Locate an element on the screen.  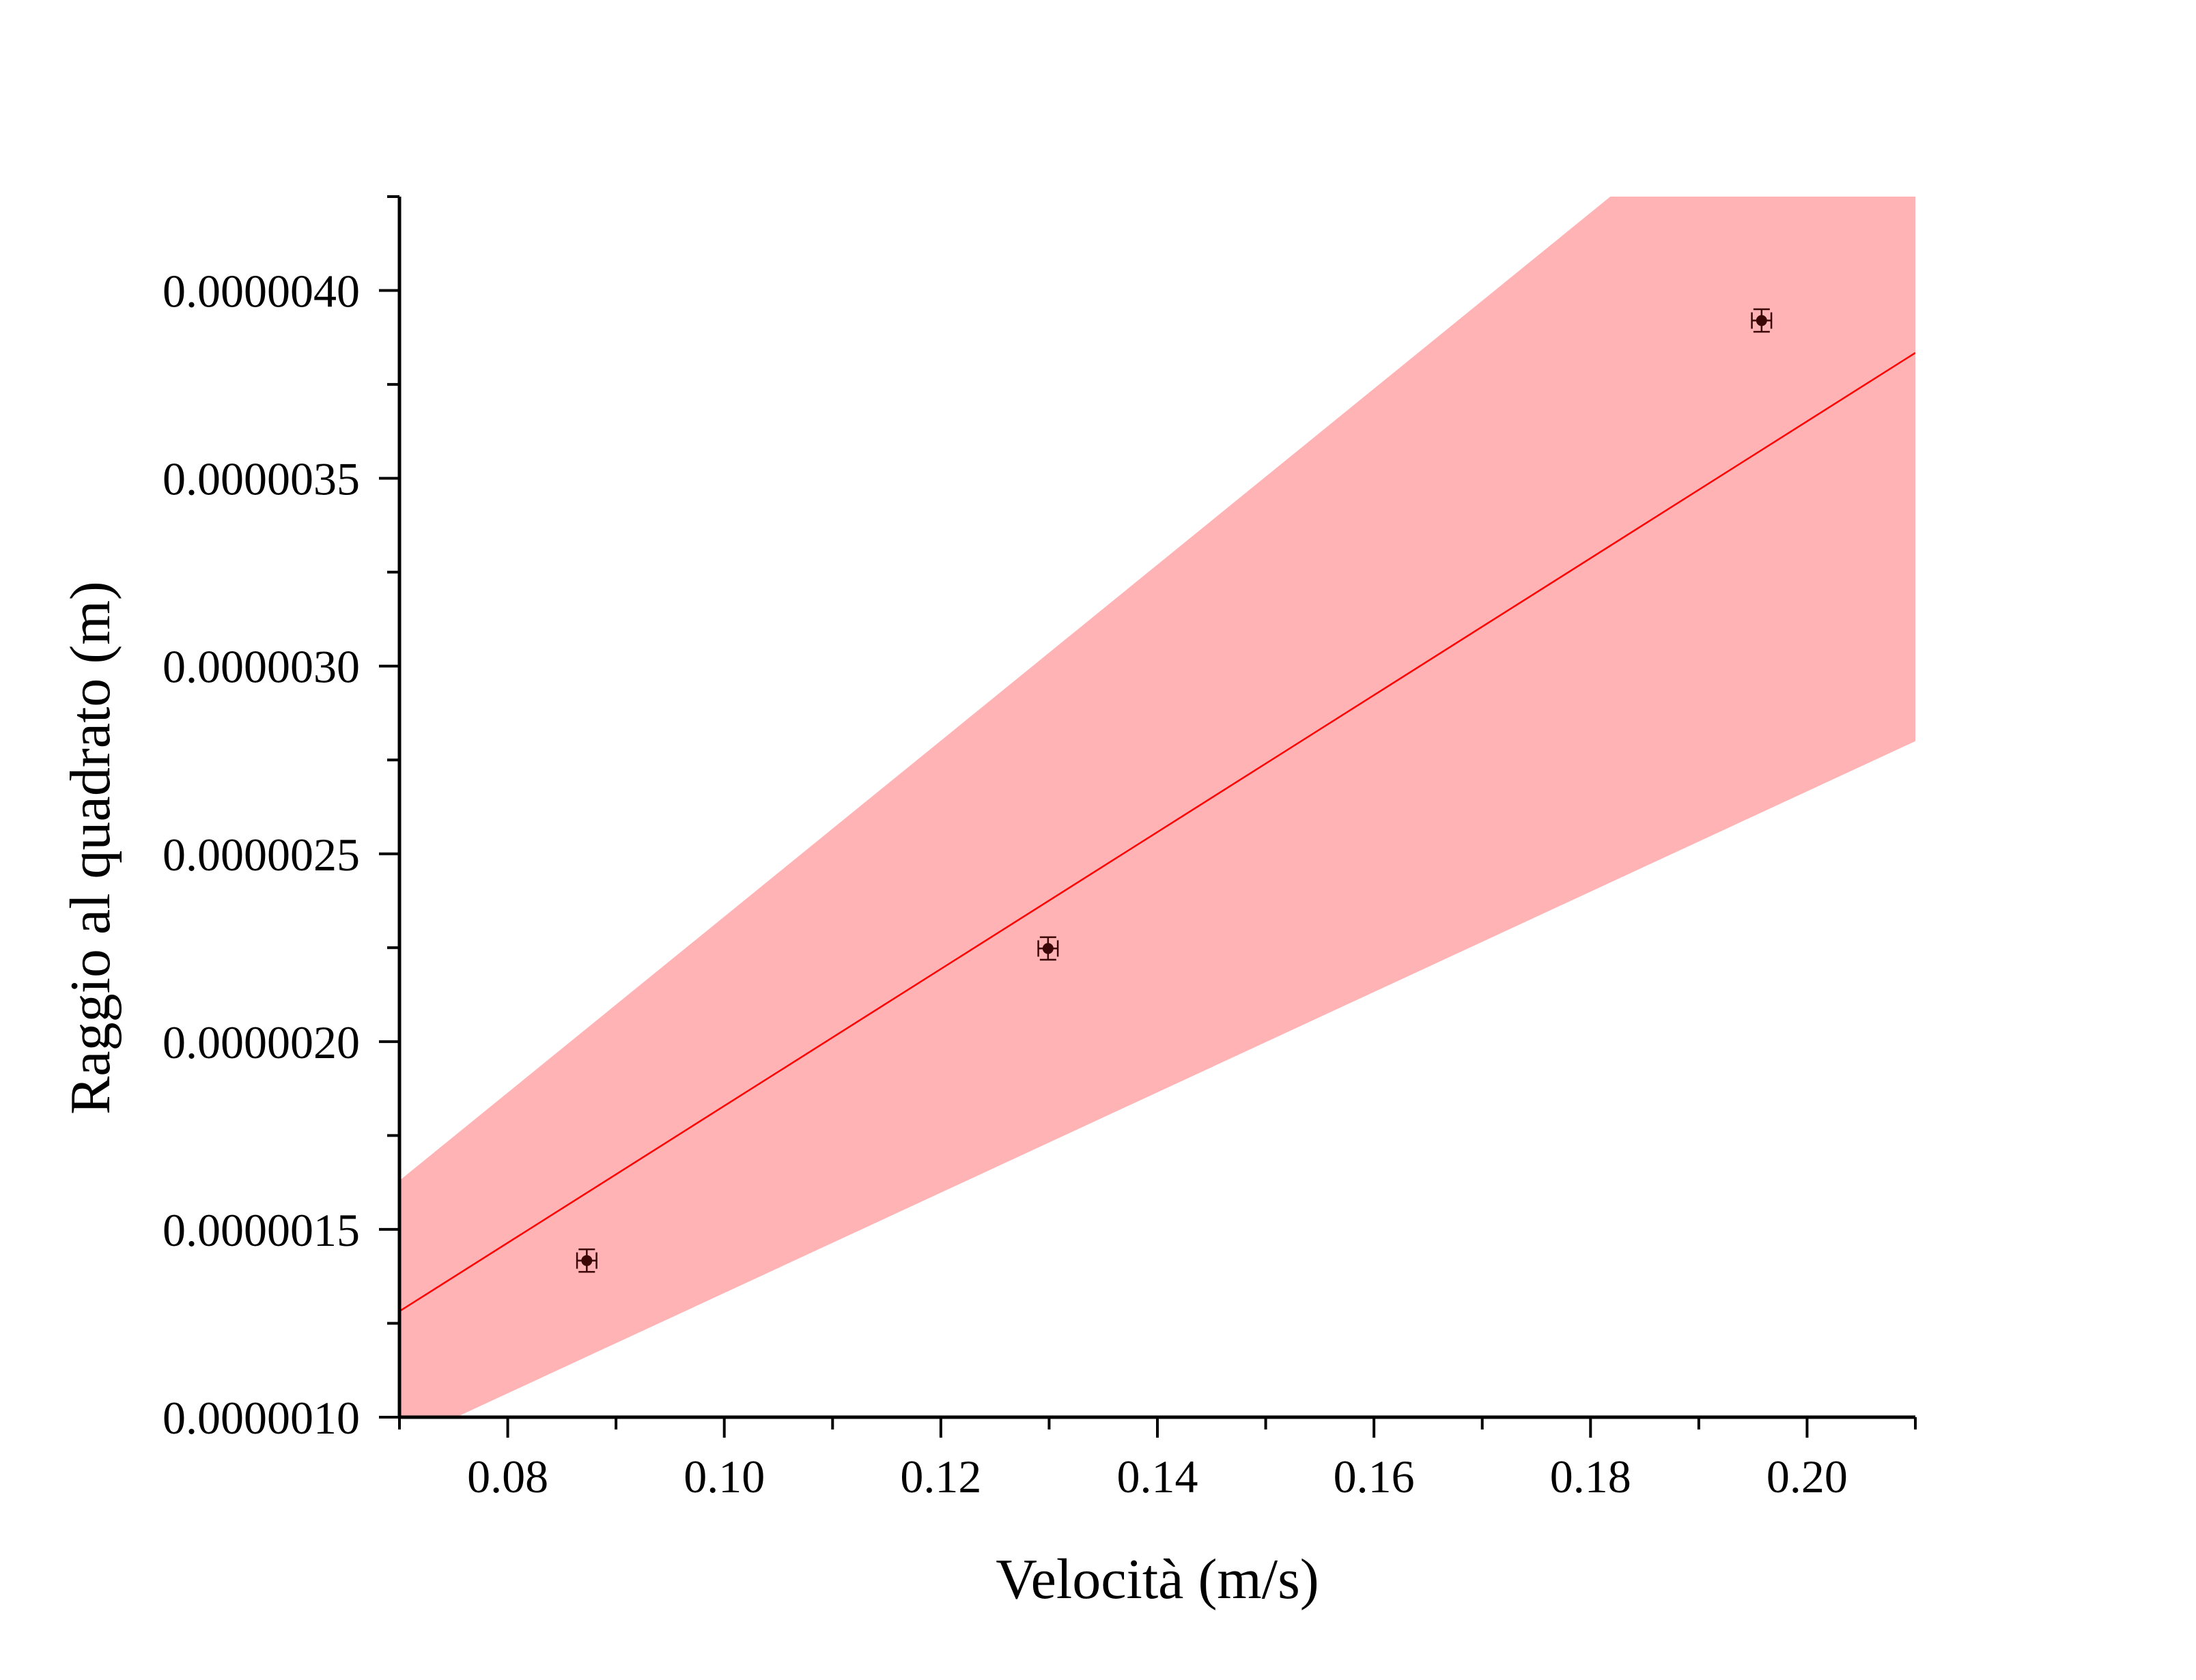
y-tick-label: 0.0000010 is located at coordinates (261, 1418).